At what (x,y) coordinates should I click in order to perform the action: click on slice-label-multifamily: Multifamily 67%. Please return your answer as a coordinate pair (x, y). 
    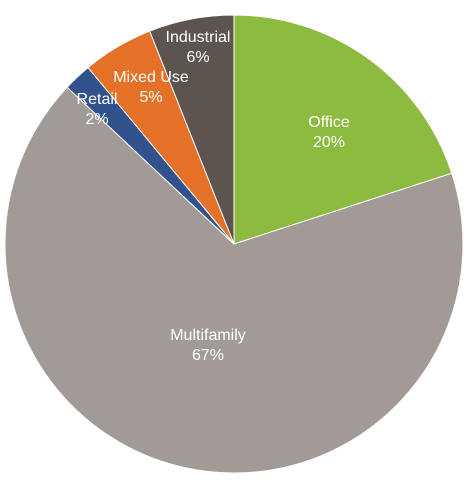
    Looking at the image, I should click on (208, 345).